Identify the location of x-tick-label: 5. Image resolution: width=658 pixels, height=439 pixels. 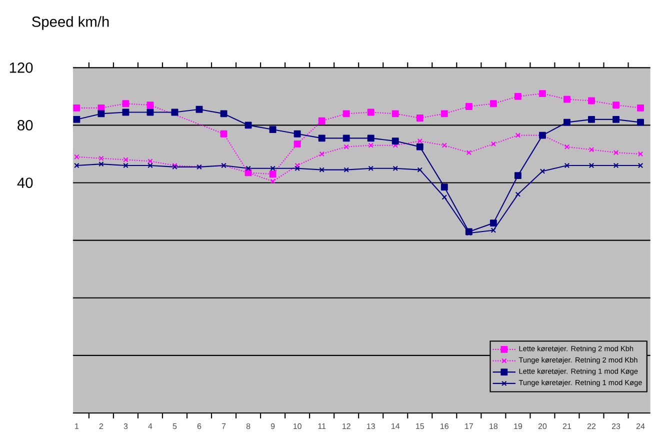
(174, 426).